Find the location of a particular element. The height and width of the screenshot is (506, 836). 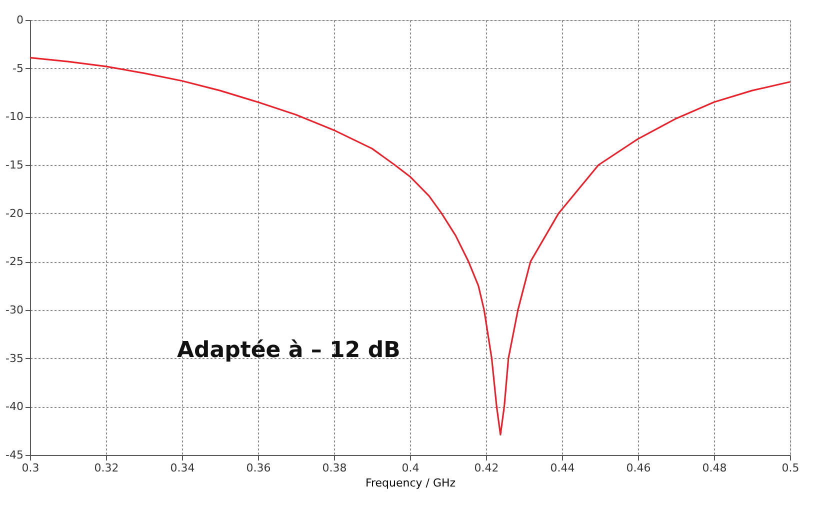

y-tick-label: -30 is located at coordinates (15, 310).